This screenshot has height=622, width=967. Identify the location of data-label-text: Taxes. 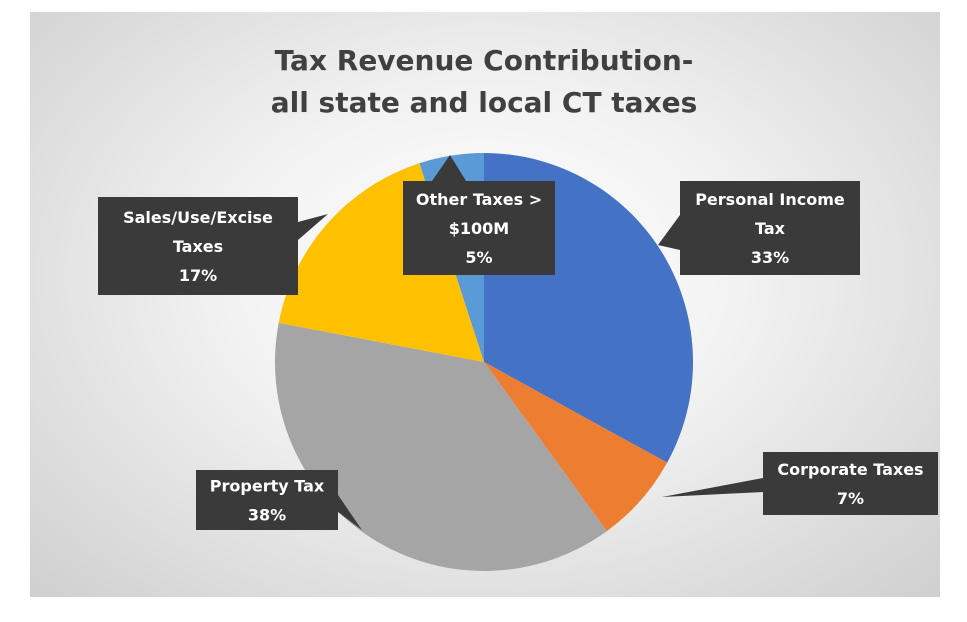
(198, 246).